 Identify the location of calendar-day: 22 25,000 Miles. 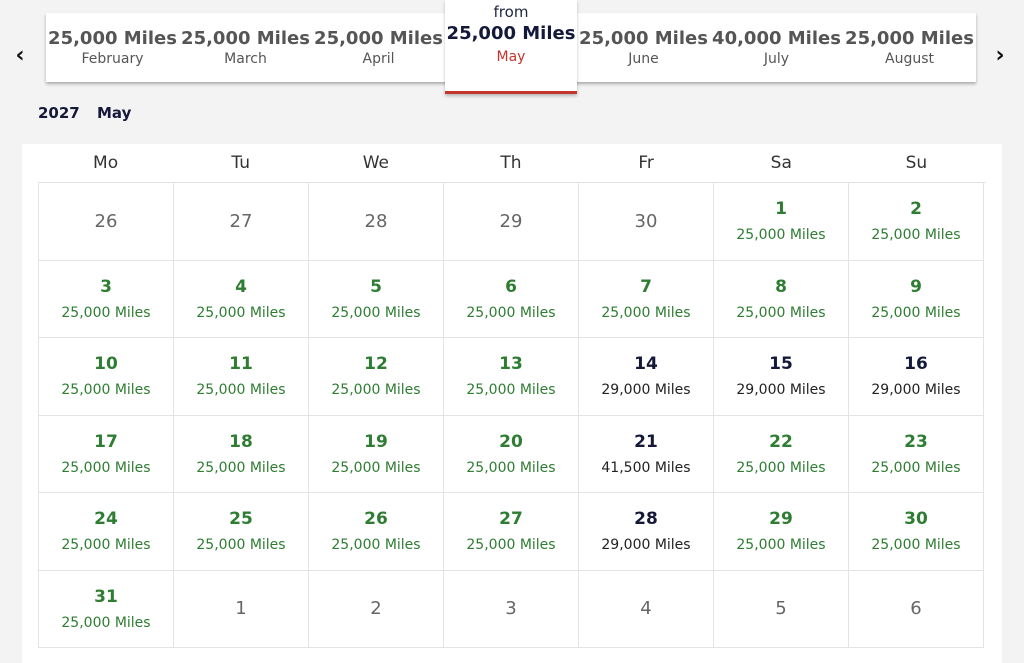
(781, 454).